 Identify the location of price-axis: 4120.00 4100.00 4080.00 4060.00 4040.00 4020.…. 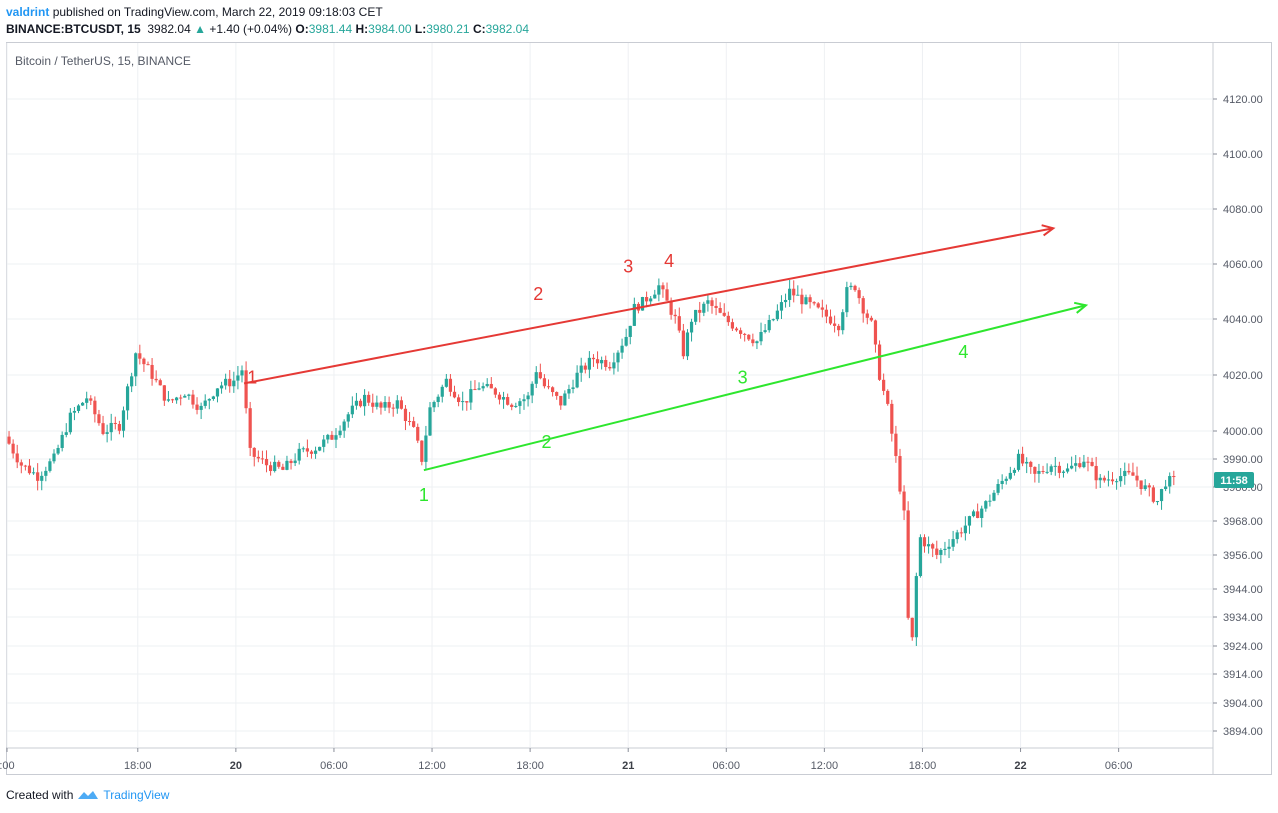
(1238, 416).